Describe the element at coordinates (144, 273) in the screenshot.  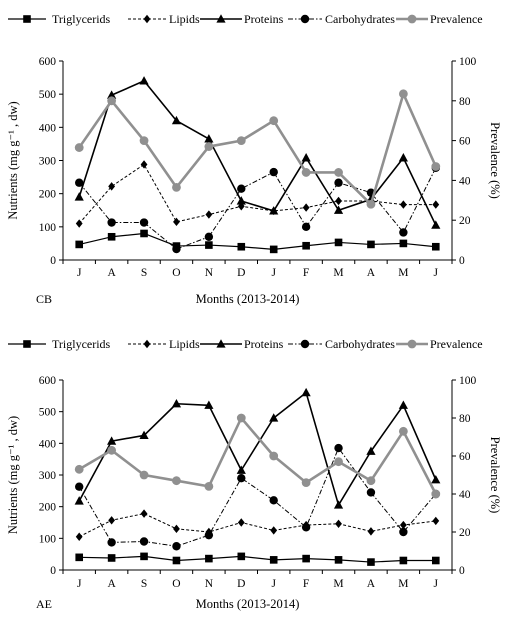
I see `x-tick-label: S` at that location.